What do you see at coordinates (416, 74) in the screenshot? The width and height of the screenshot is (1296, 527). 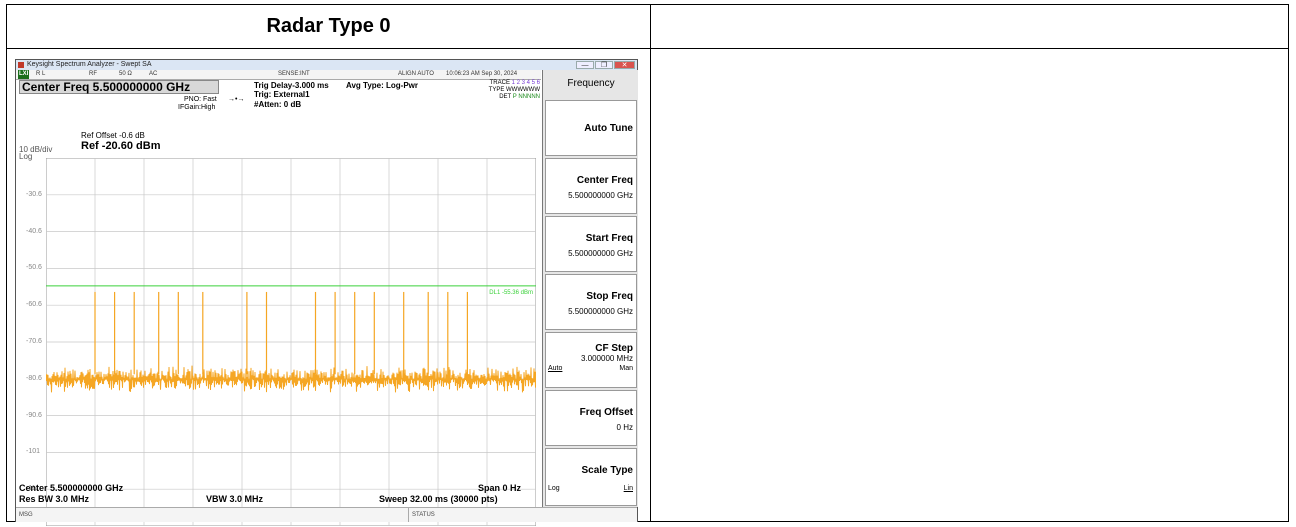 I see `align-indicator: ALIGN AUTO` at bounding box center [416, 74].